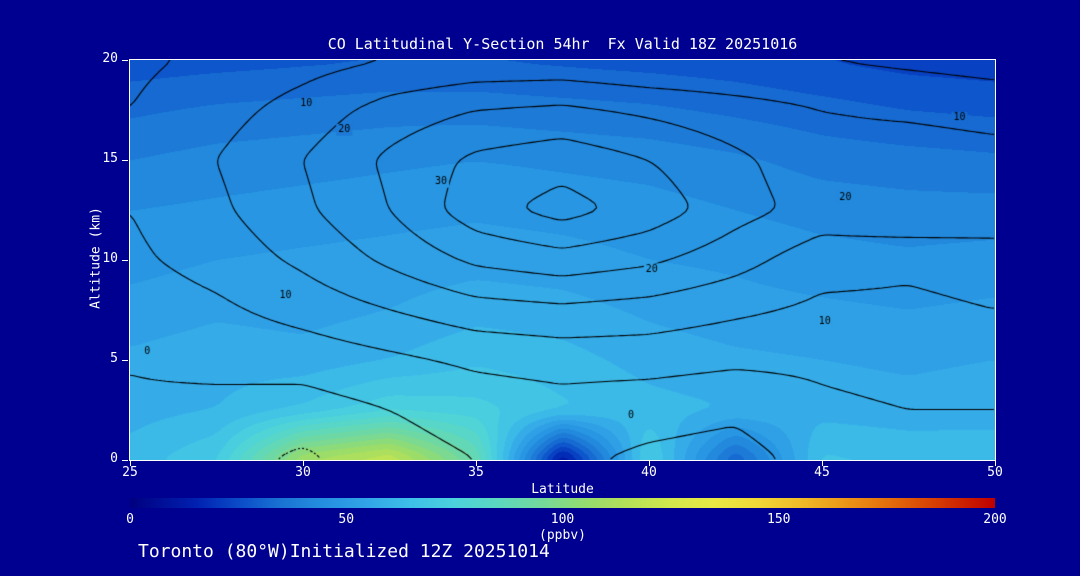  I want to click on x-tick-label: 45, so click(822, 472).